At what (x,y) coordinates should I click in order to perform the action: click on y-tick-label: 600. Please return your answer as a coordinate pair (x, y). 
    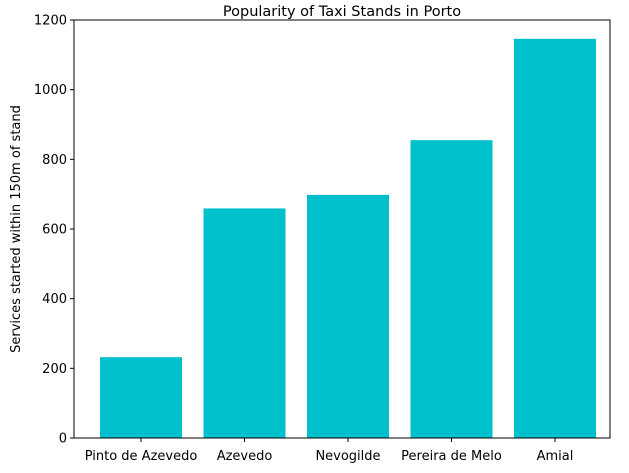
    Looking at the image, I should click on (54, 230).